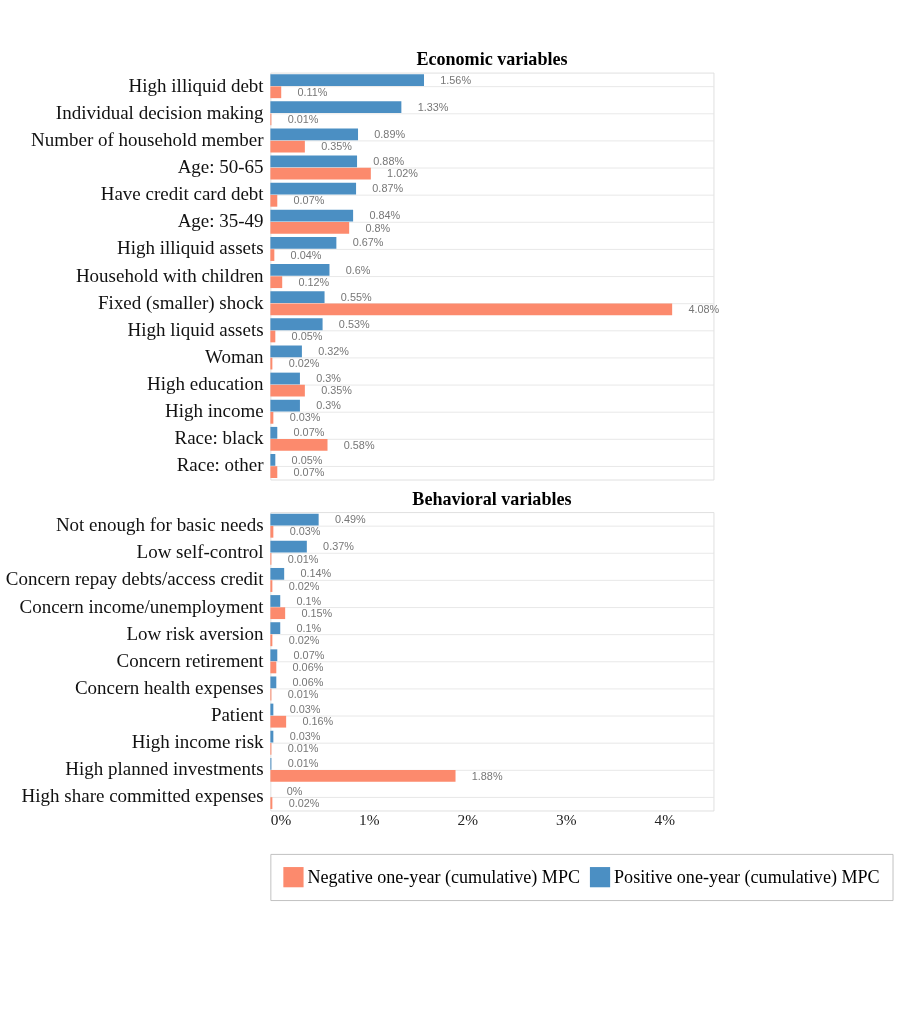 The height and width of the screenshot is (1023, 898). I want to click on data-label: 0.89%, so click(390, 133).